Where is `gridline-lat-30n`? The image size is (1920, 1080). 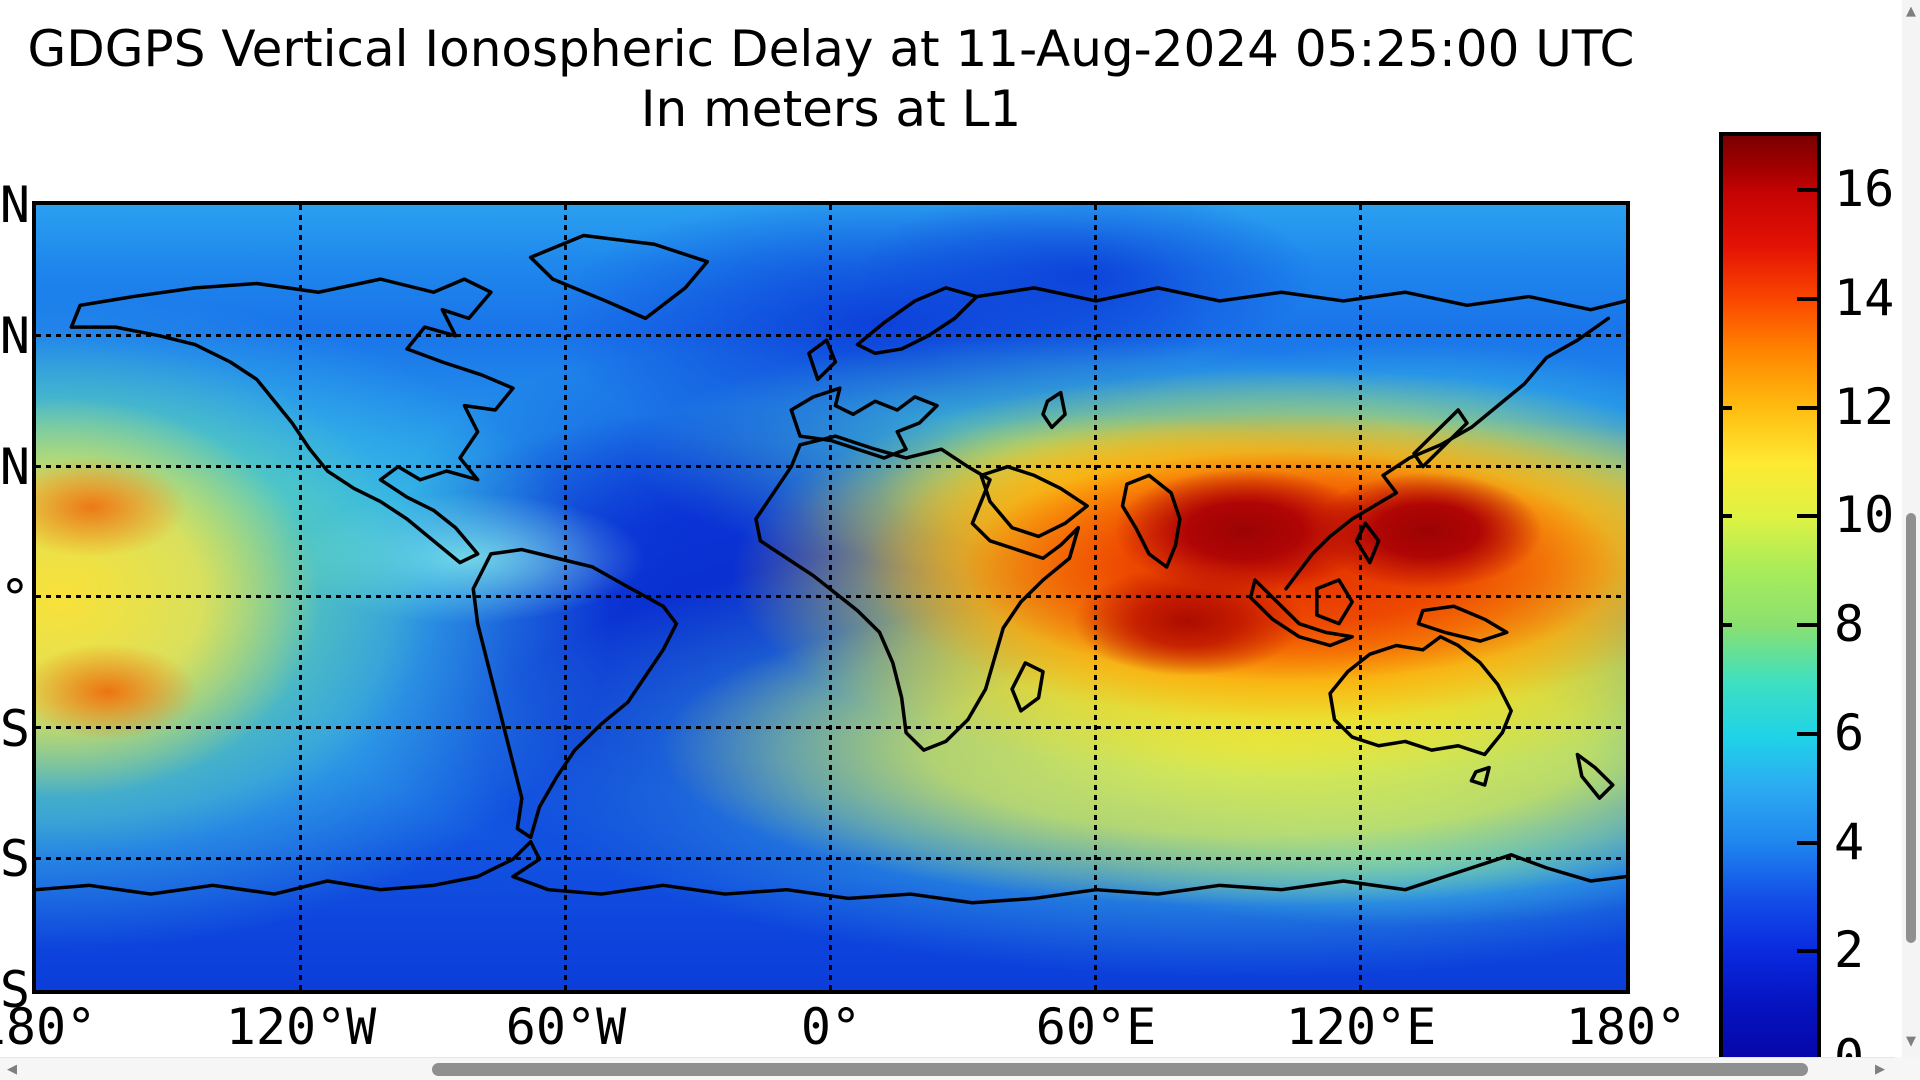 gridline-lat-30n is located at coordinates (831, 466).